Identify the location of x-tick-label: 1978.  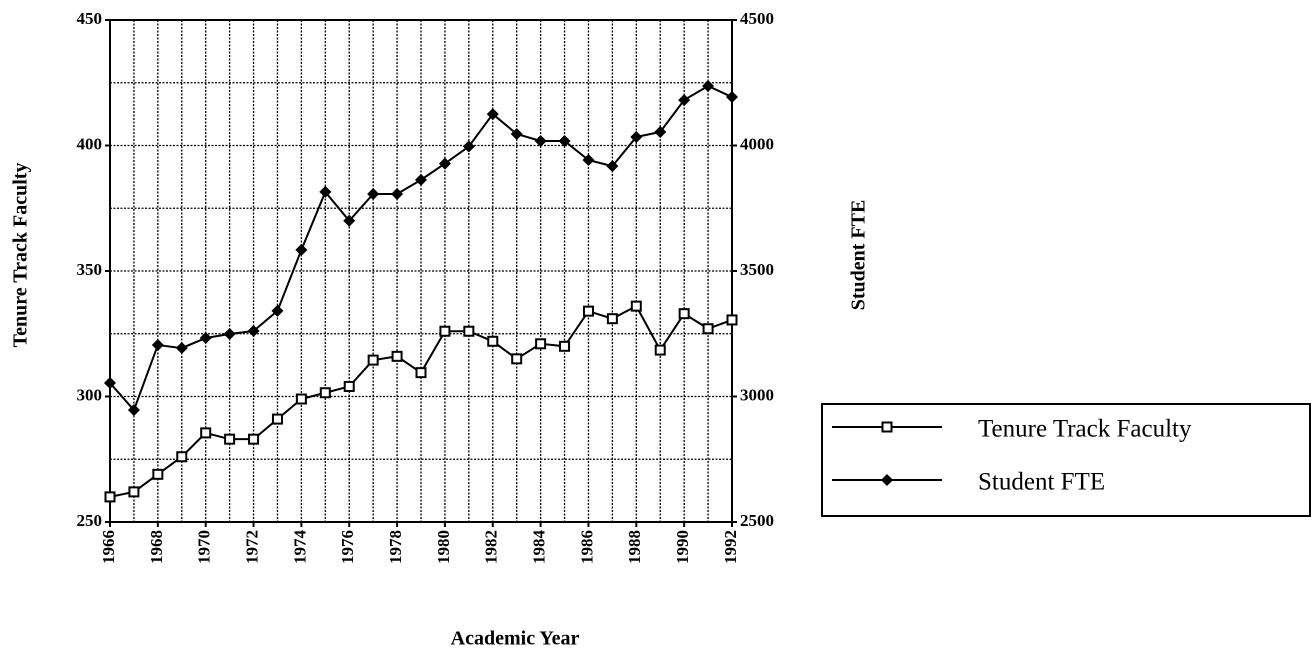
(395, 547).